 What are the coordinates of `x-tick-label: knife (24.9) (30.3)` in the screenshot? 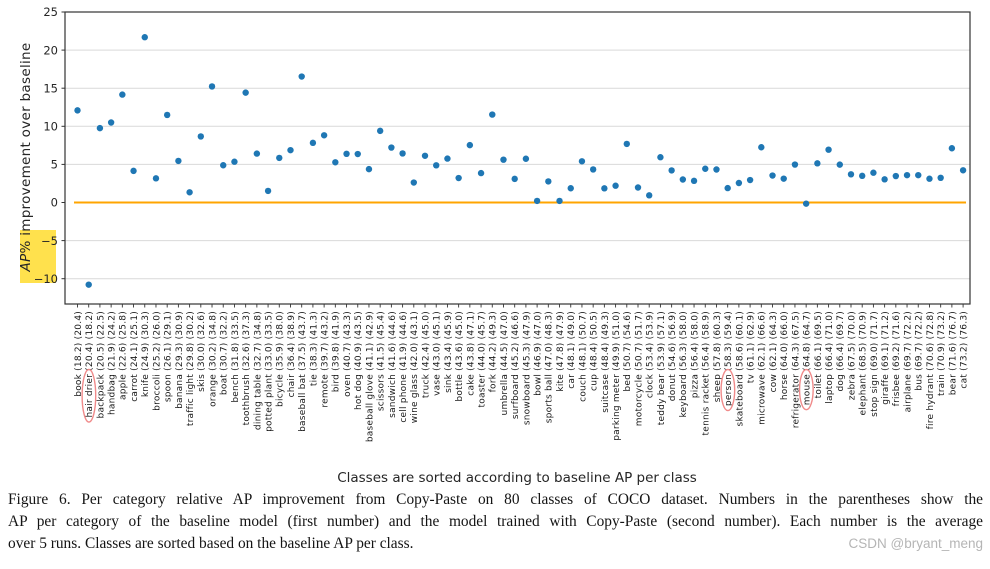 It's located at (146, 354).